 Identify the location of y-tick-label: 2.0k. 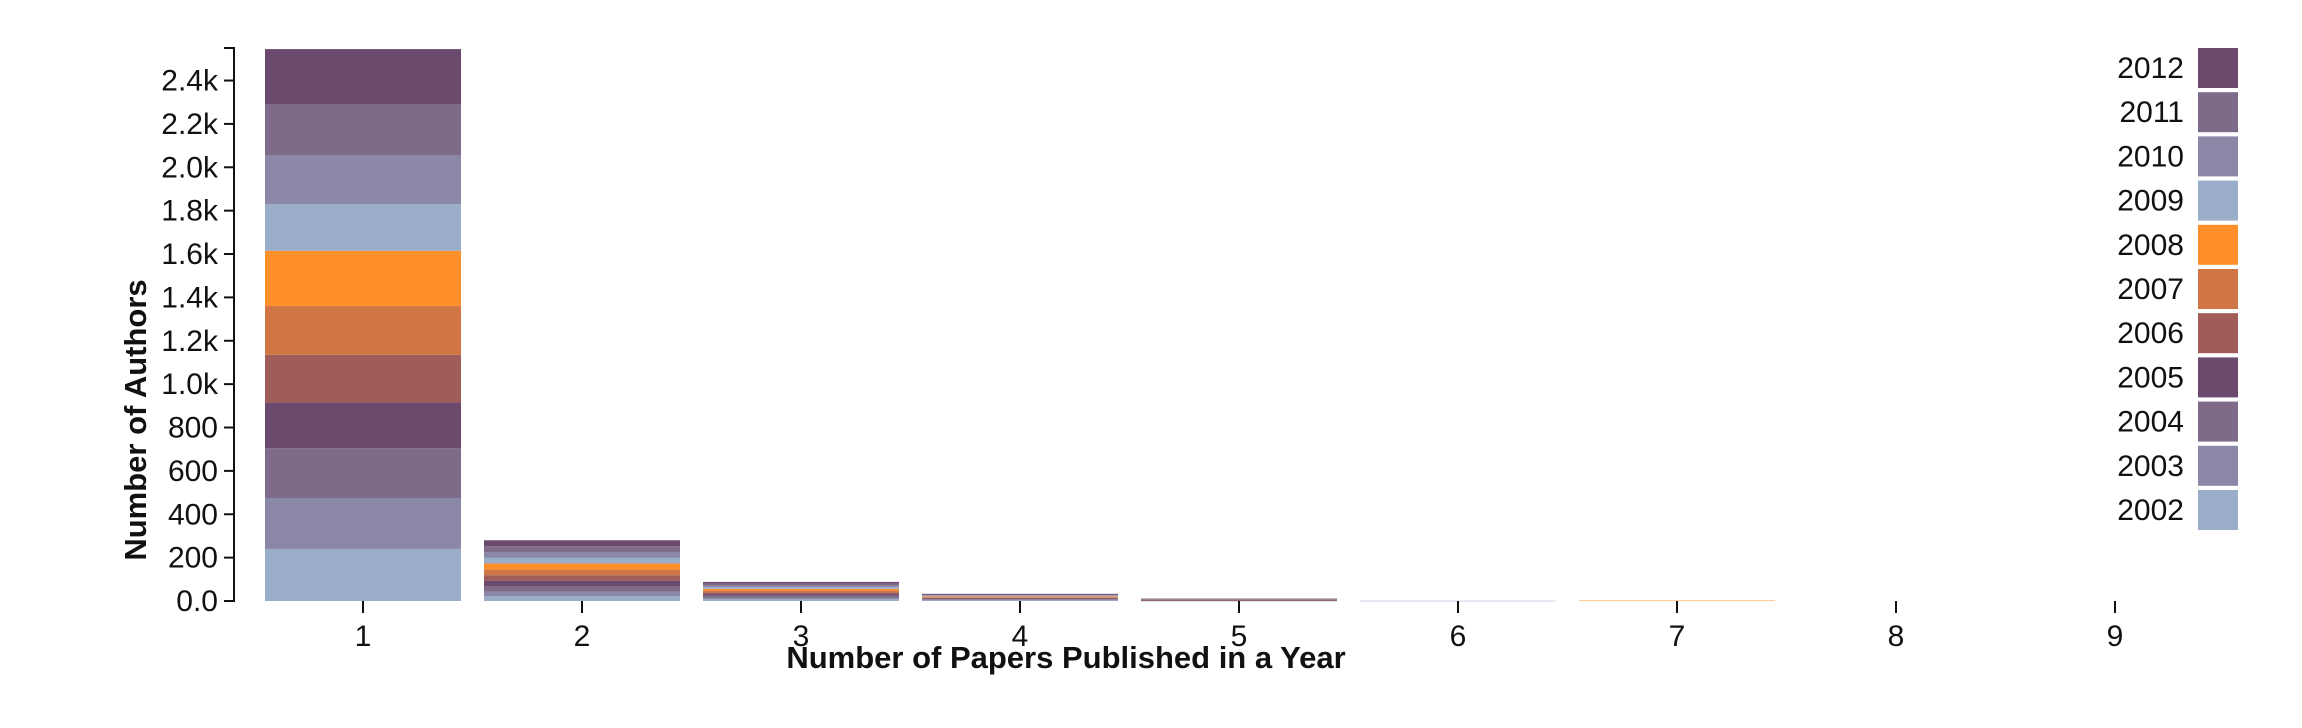
(190, 167).